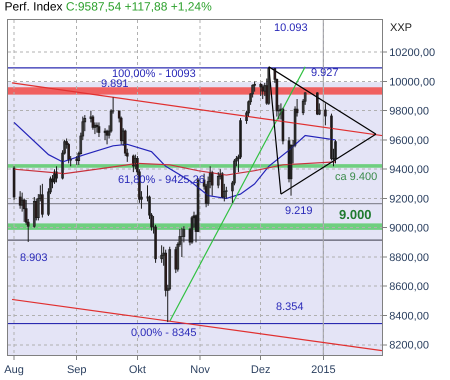 Image resolution: width=450 pixels, height=380 pixels. What do you see at coordinates (409, 316) in the screenshot?
I see `y-tick-label: 8400,00` at bounding box center [409, 316].